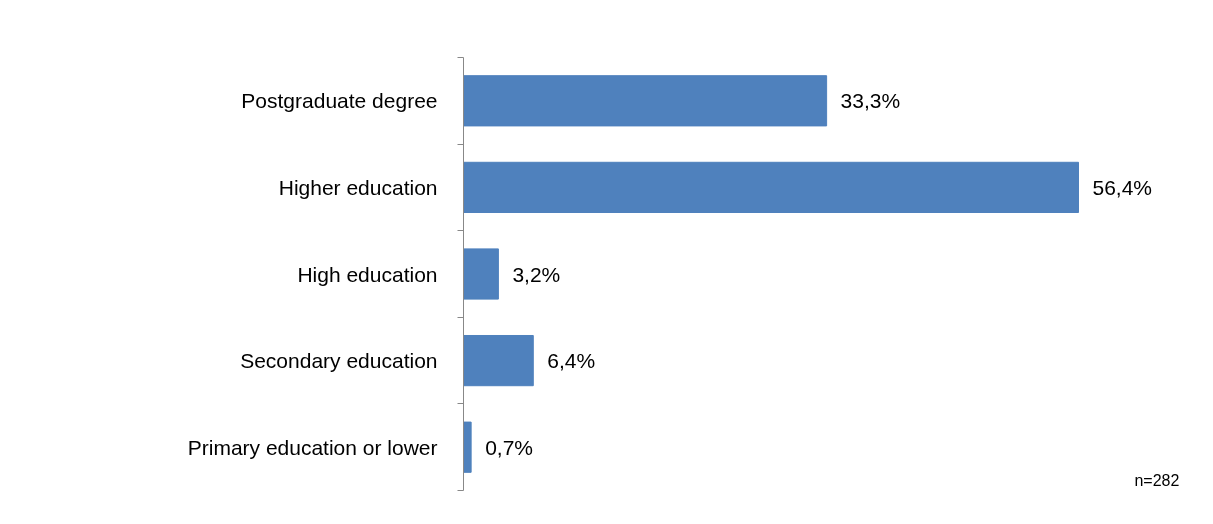 This screenshot has width=1213, height=524. Describe the element at coordinates (339, 101) in the screenshot. I see `y-tick-label: Postgraduate degree` at that location.